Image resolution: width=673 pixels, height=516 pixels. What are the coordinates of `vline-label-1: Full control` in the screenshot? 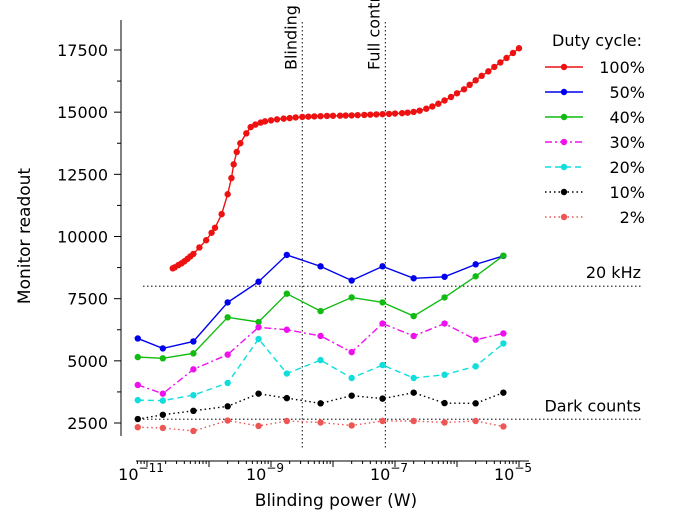 It's located at (373, 35).